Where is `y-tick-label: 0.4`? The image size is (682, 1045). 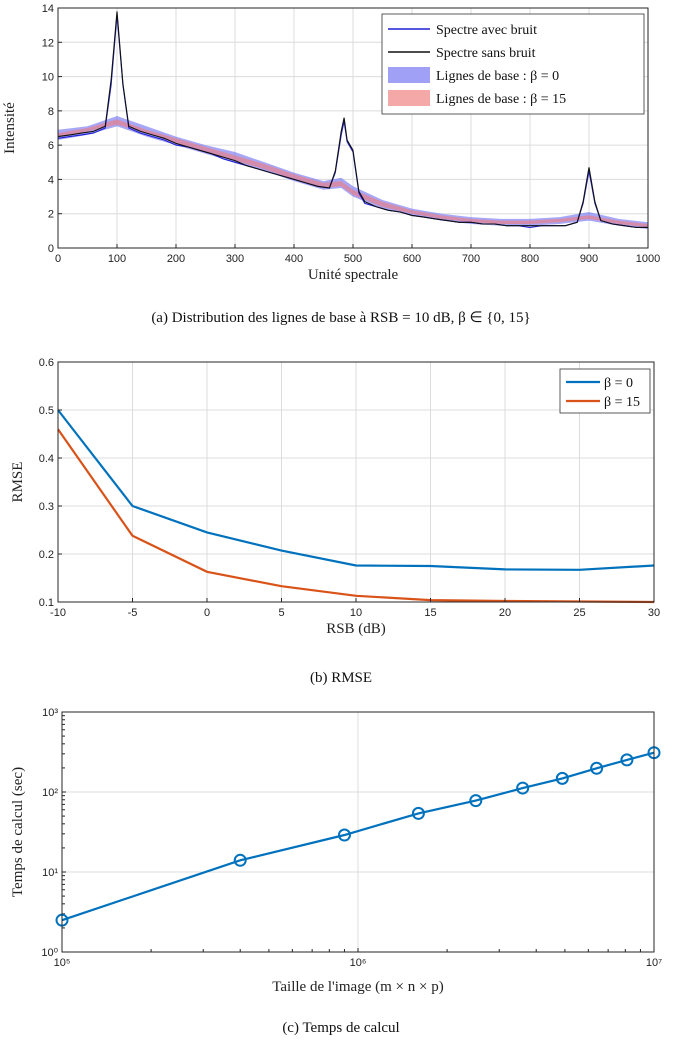
y-tick-label: 0.4 is located at coordinates (46, 459).